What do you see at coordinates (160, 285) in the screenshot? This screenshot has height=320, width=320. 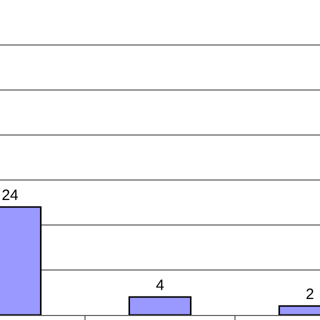 I see `data-label: 4` at bounding box center [160, 285].